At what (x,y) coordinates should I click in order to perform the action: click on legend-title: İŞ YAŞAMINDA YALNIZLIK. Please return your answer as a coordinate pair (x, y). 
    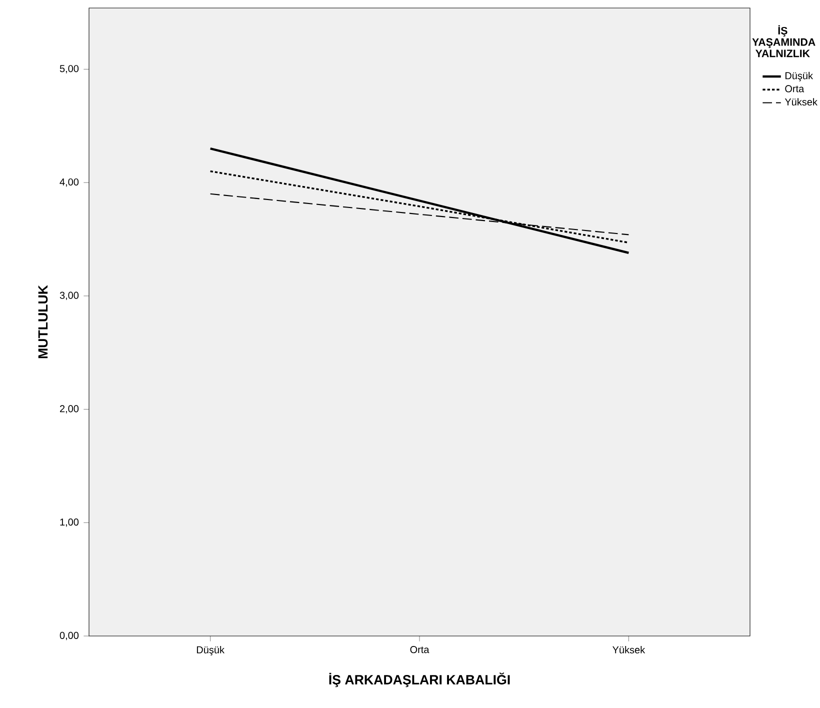
    Looking at the image, I should click on (784, 41).